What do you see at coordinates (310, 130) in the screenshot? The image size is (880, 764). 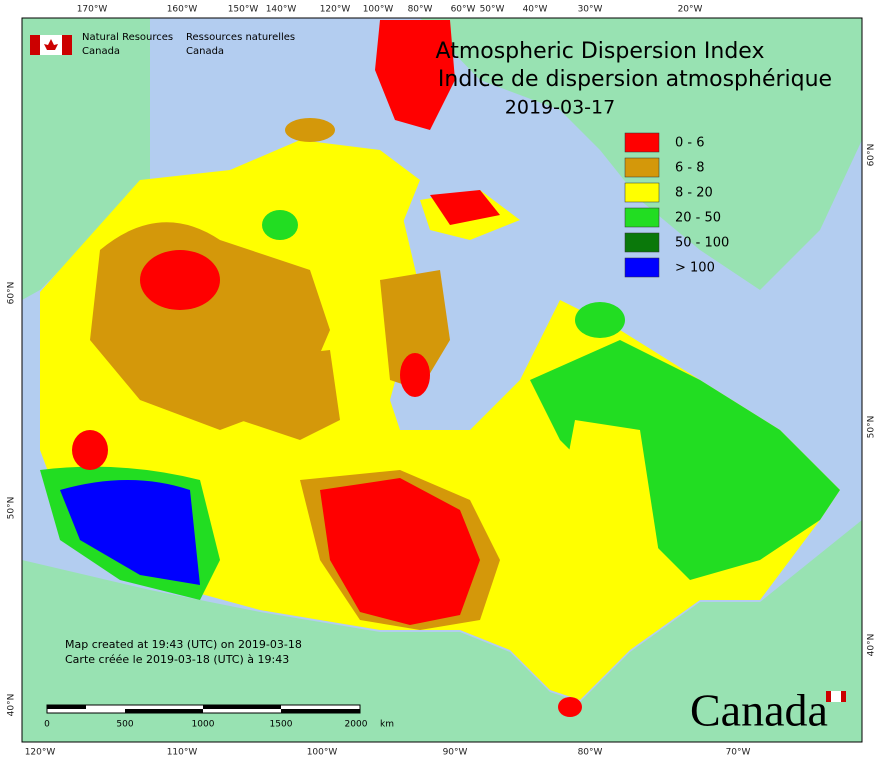 I see `orange-arctic` at bounding box center [310, 130].